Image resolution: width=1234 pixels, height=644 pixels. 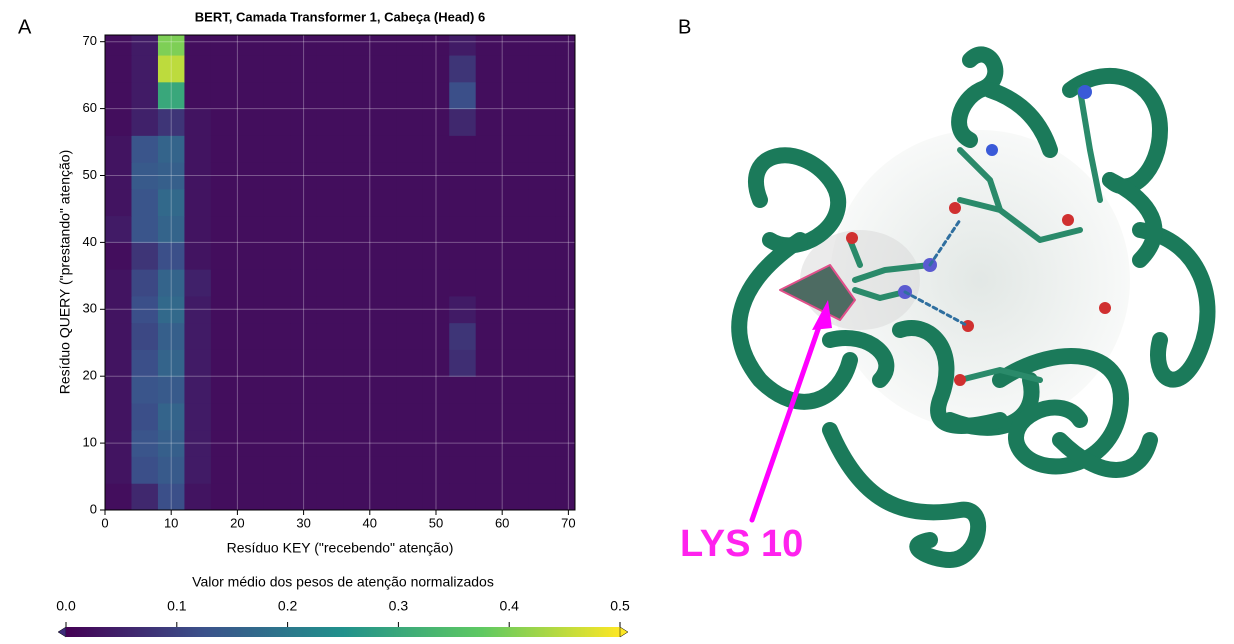 What do you see at coordinates (104, 522) in the screenshot?
I see `x-tick-label: 0` at bounding box center [104, 522].